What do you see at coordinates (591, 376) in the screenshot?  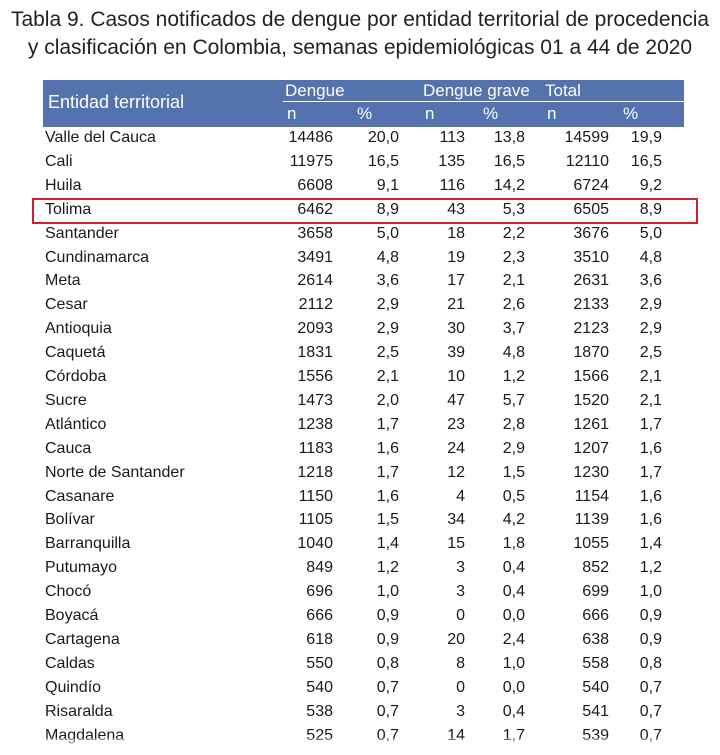 I see `cell-total-n: 1566` at bounding box center [591, 376].